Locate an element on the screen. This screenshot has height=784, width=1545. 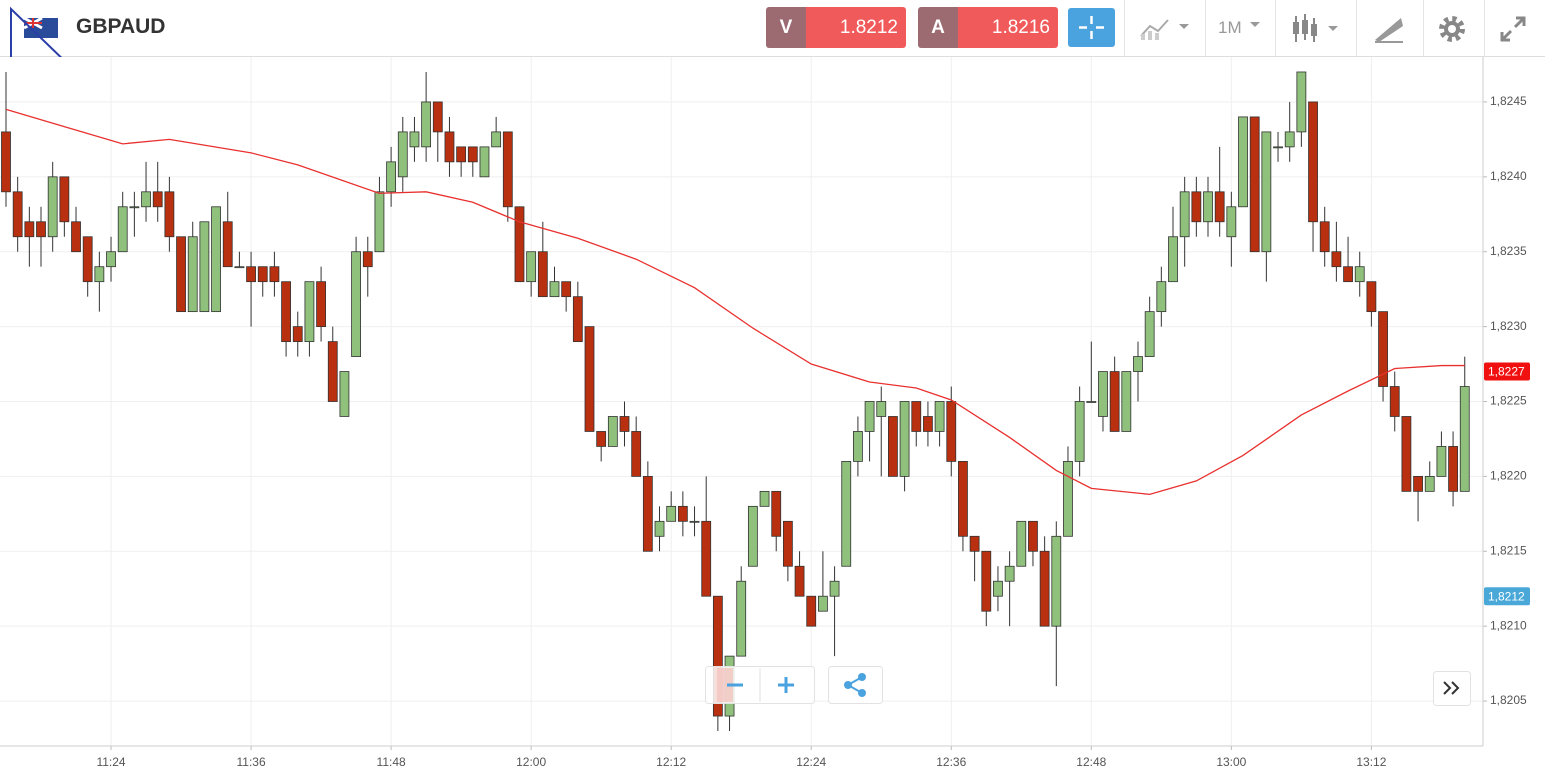
x-tick-label: 12:48 is located at coordinates (1091, 762).